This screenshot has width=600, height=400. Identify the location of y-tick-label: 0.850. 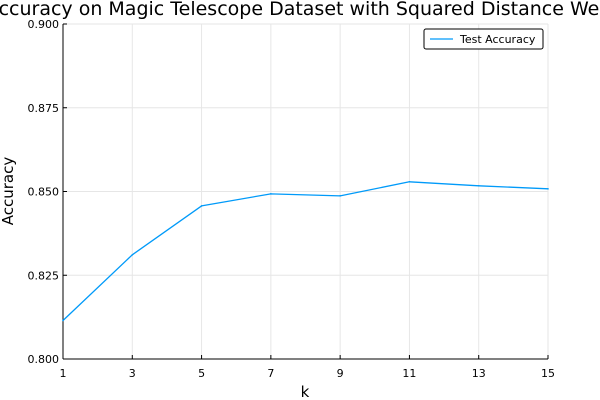
(44, 192).